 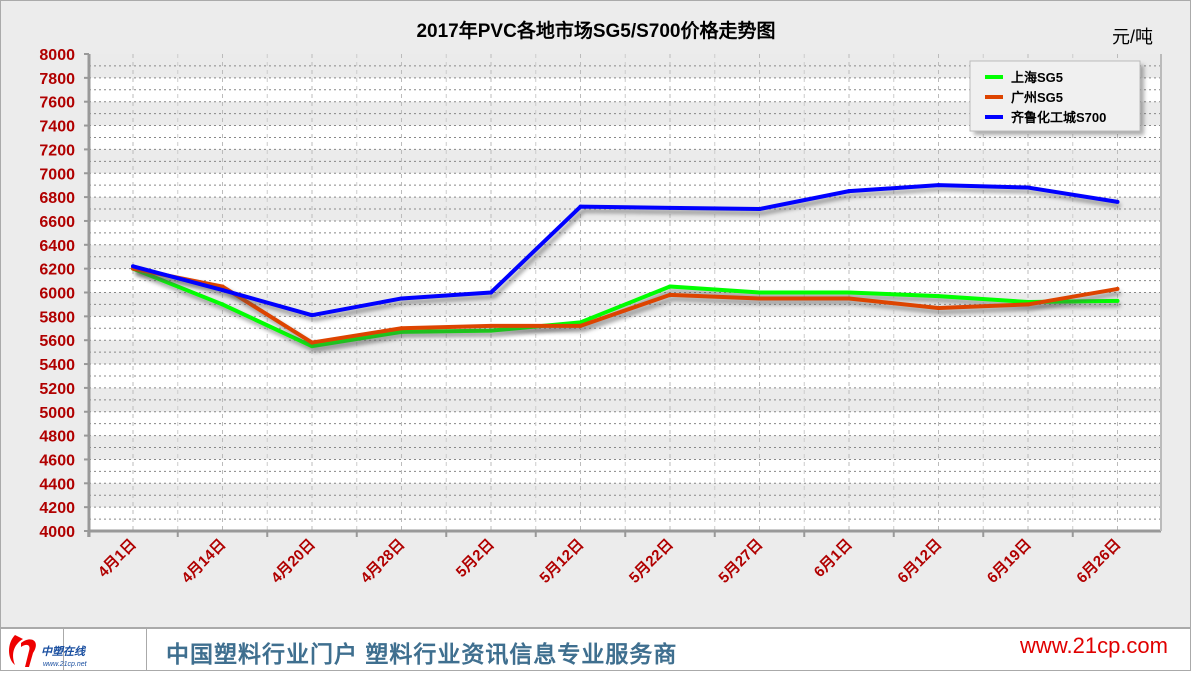 I want to click on x-tick-label: 5月2日, so click(x=475, y=558).